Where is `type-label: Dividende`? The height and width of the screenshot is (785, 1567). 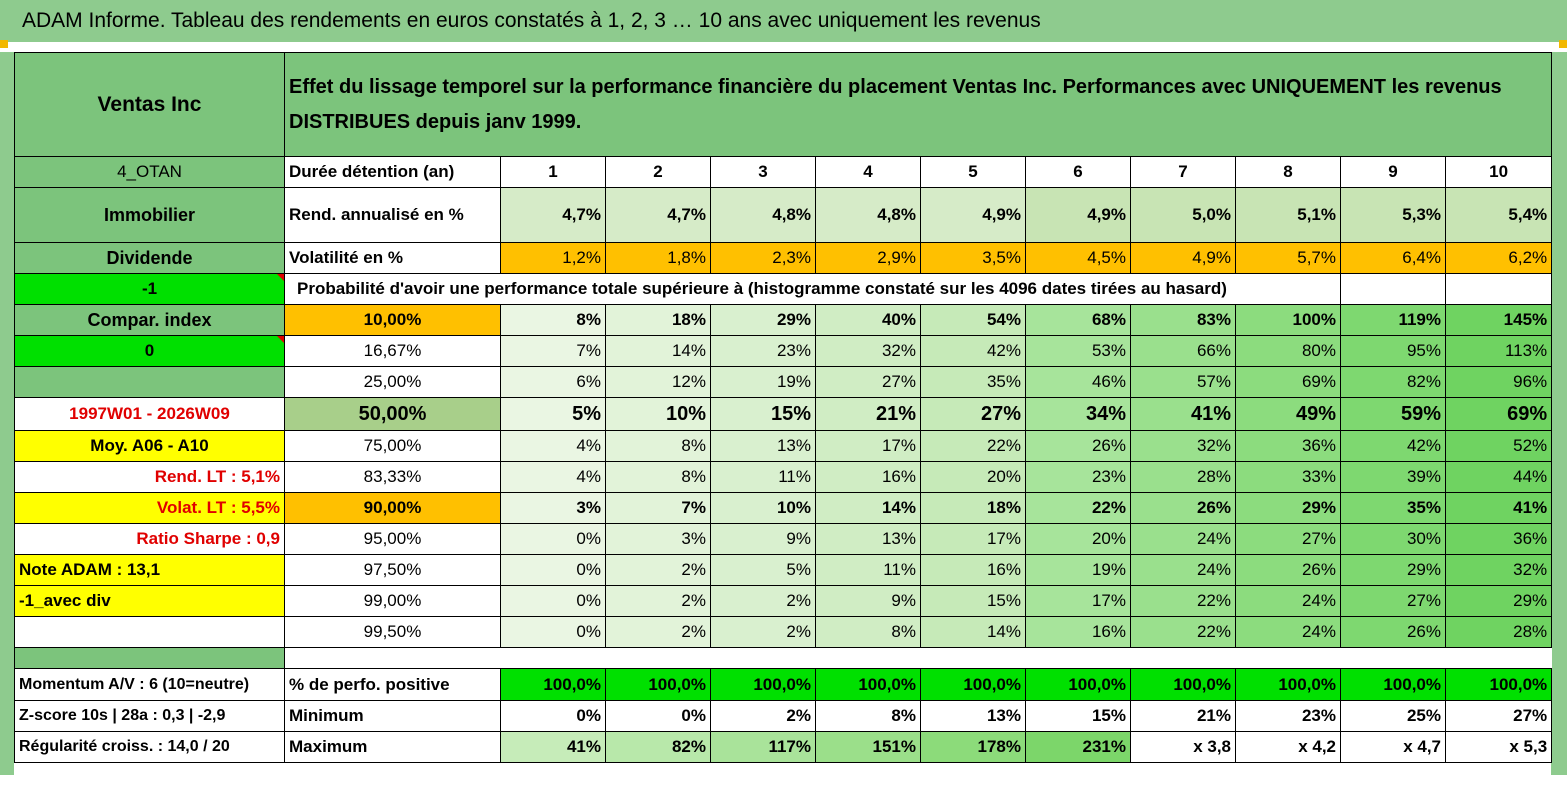 type-label: Dividende is located at coordinates (149, 258).